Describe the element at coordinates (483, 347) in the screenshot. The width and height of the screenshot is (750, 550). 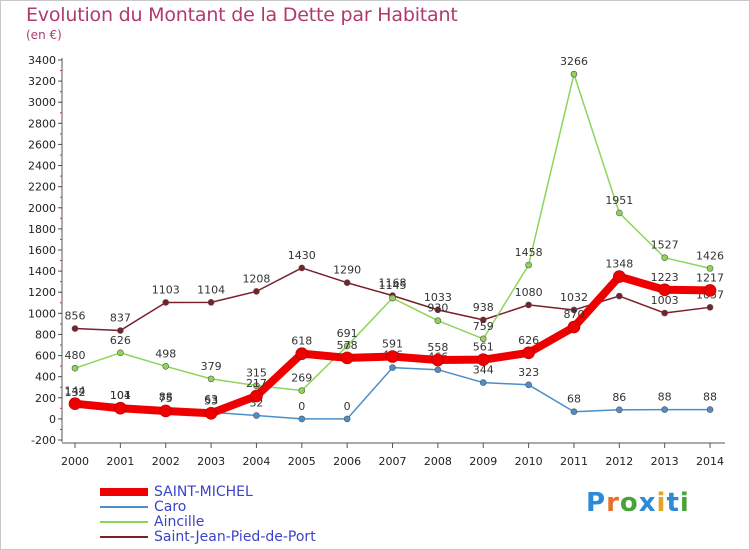
I see `data-label: 561` at that location.